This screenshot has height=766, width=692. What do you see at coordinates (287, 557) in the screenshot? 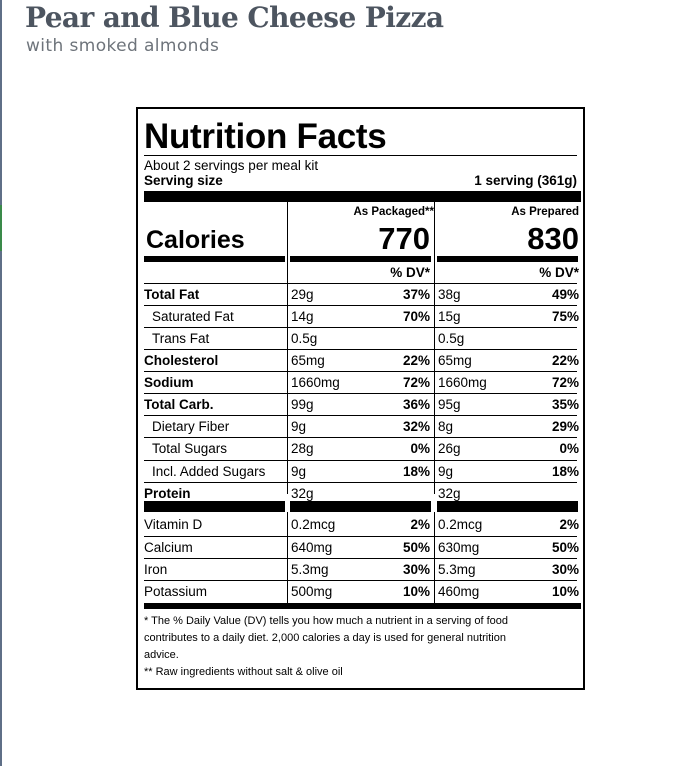
I see `column-divider-1-lower` at bounding box center [287, 557].